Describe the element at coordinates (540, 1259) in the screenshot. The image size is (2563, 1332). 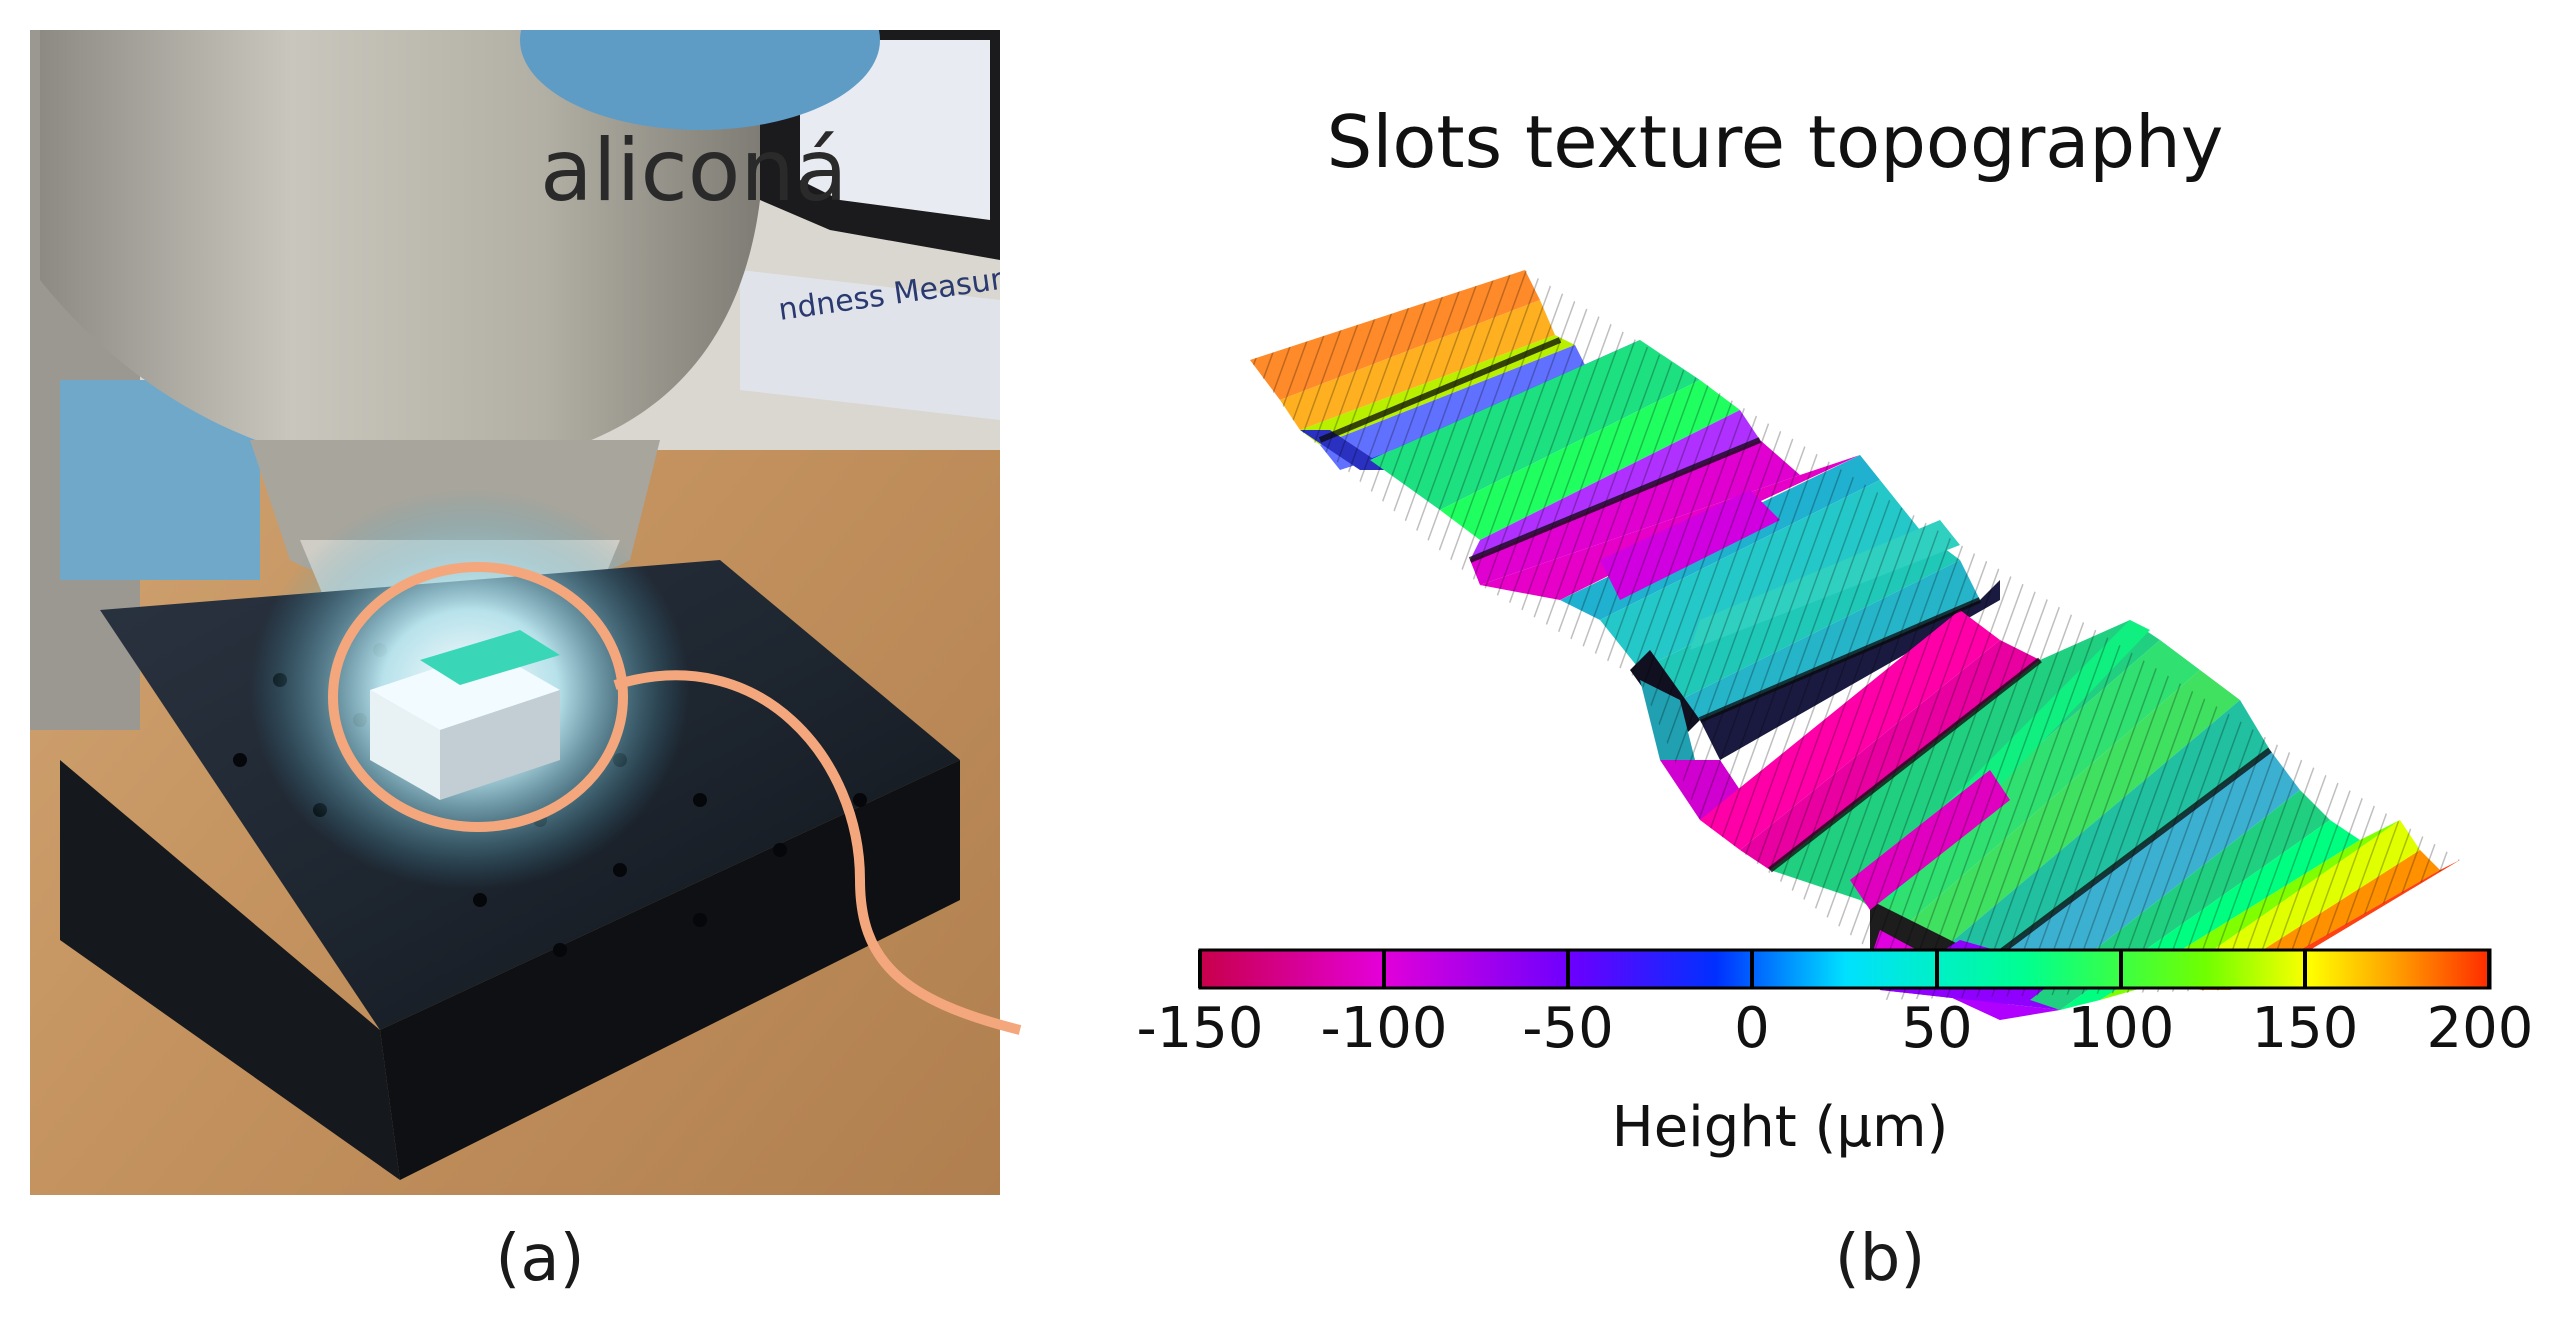
I see `caption-a: (a)` at that location.